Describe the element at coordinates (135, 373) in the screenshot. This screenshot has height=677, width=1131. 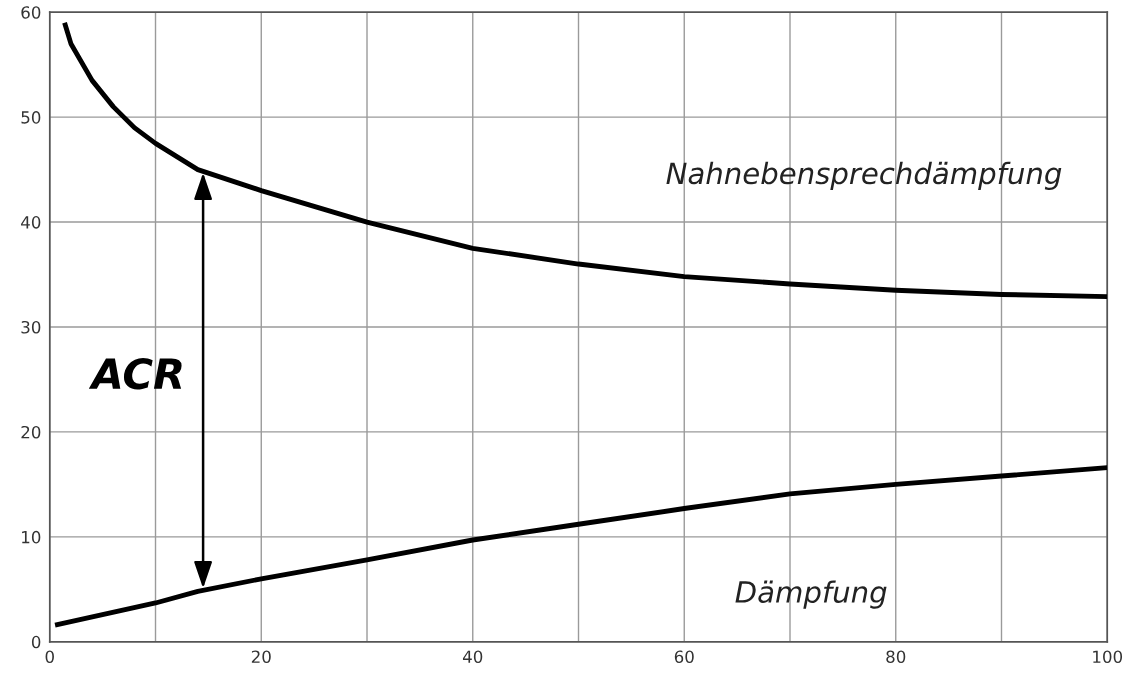
I see `annotation: ACR` at that location.